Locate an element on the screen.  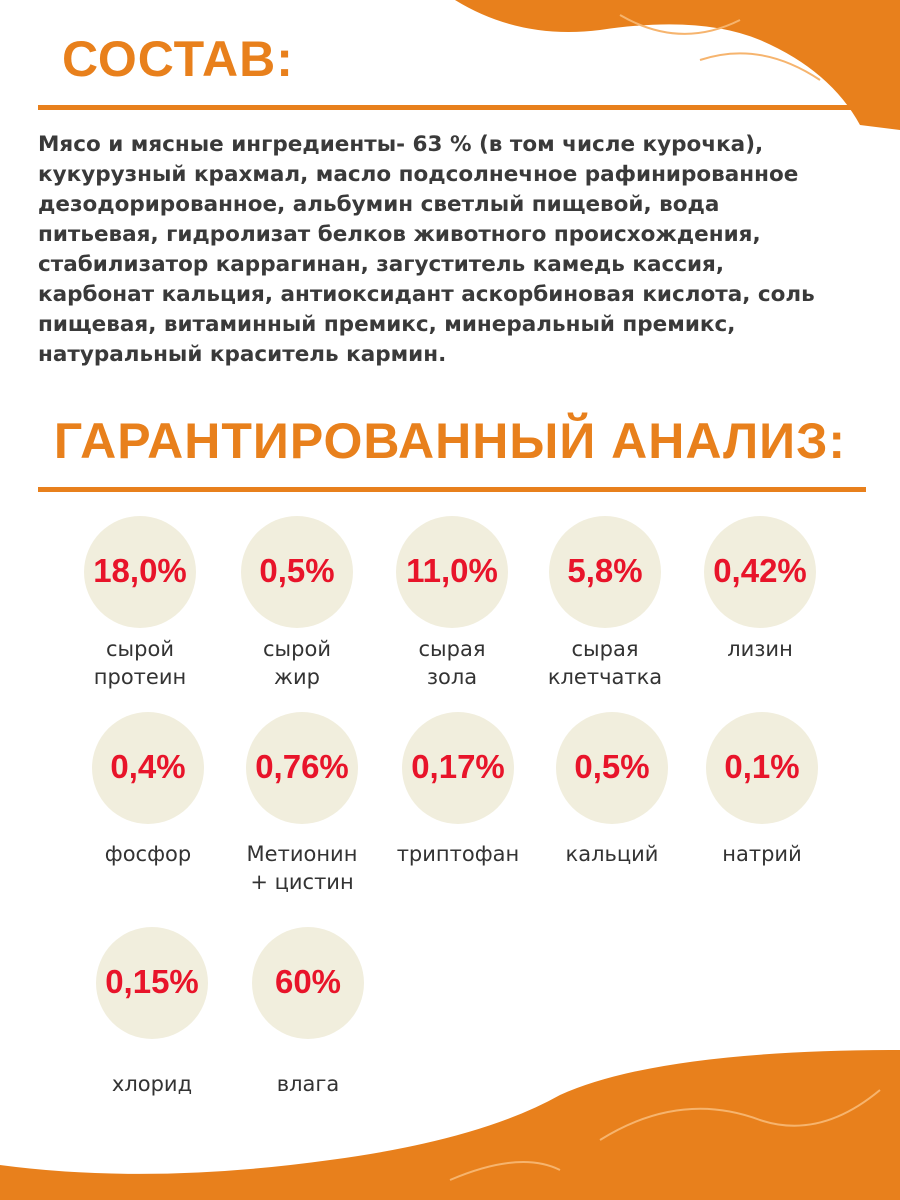
label: триптофан is located at coordinates (458, 854).